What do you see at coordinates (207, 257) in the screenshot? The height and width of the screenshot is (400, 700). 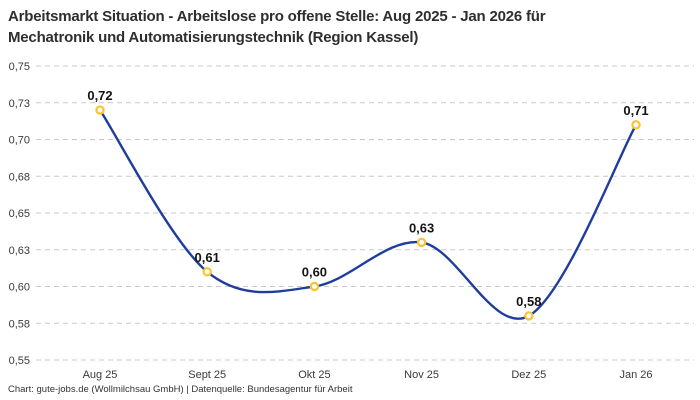 I see `data-point-label: 0,61` at bounding box center [207, 257].